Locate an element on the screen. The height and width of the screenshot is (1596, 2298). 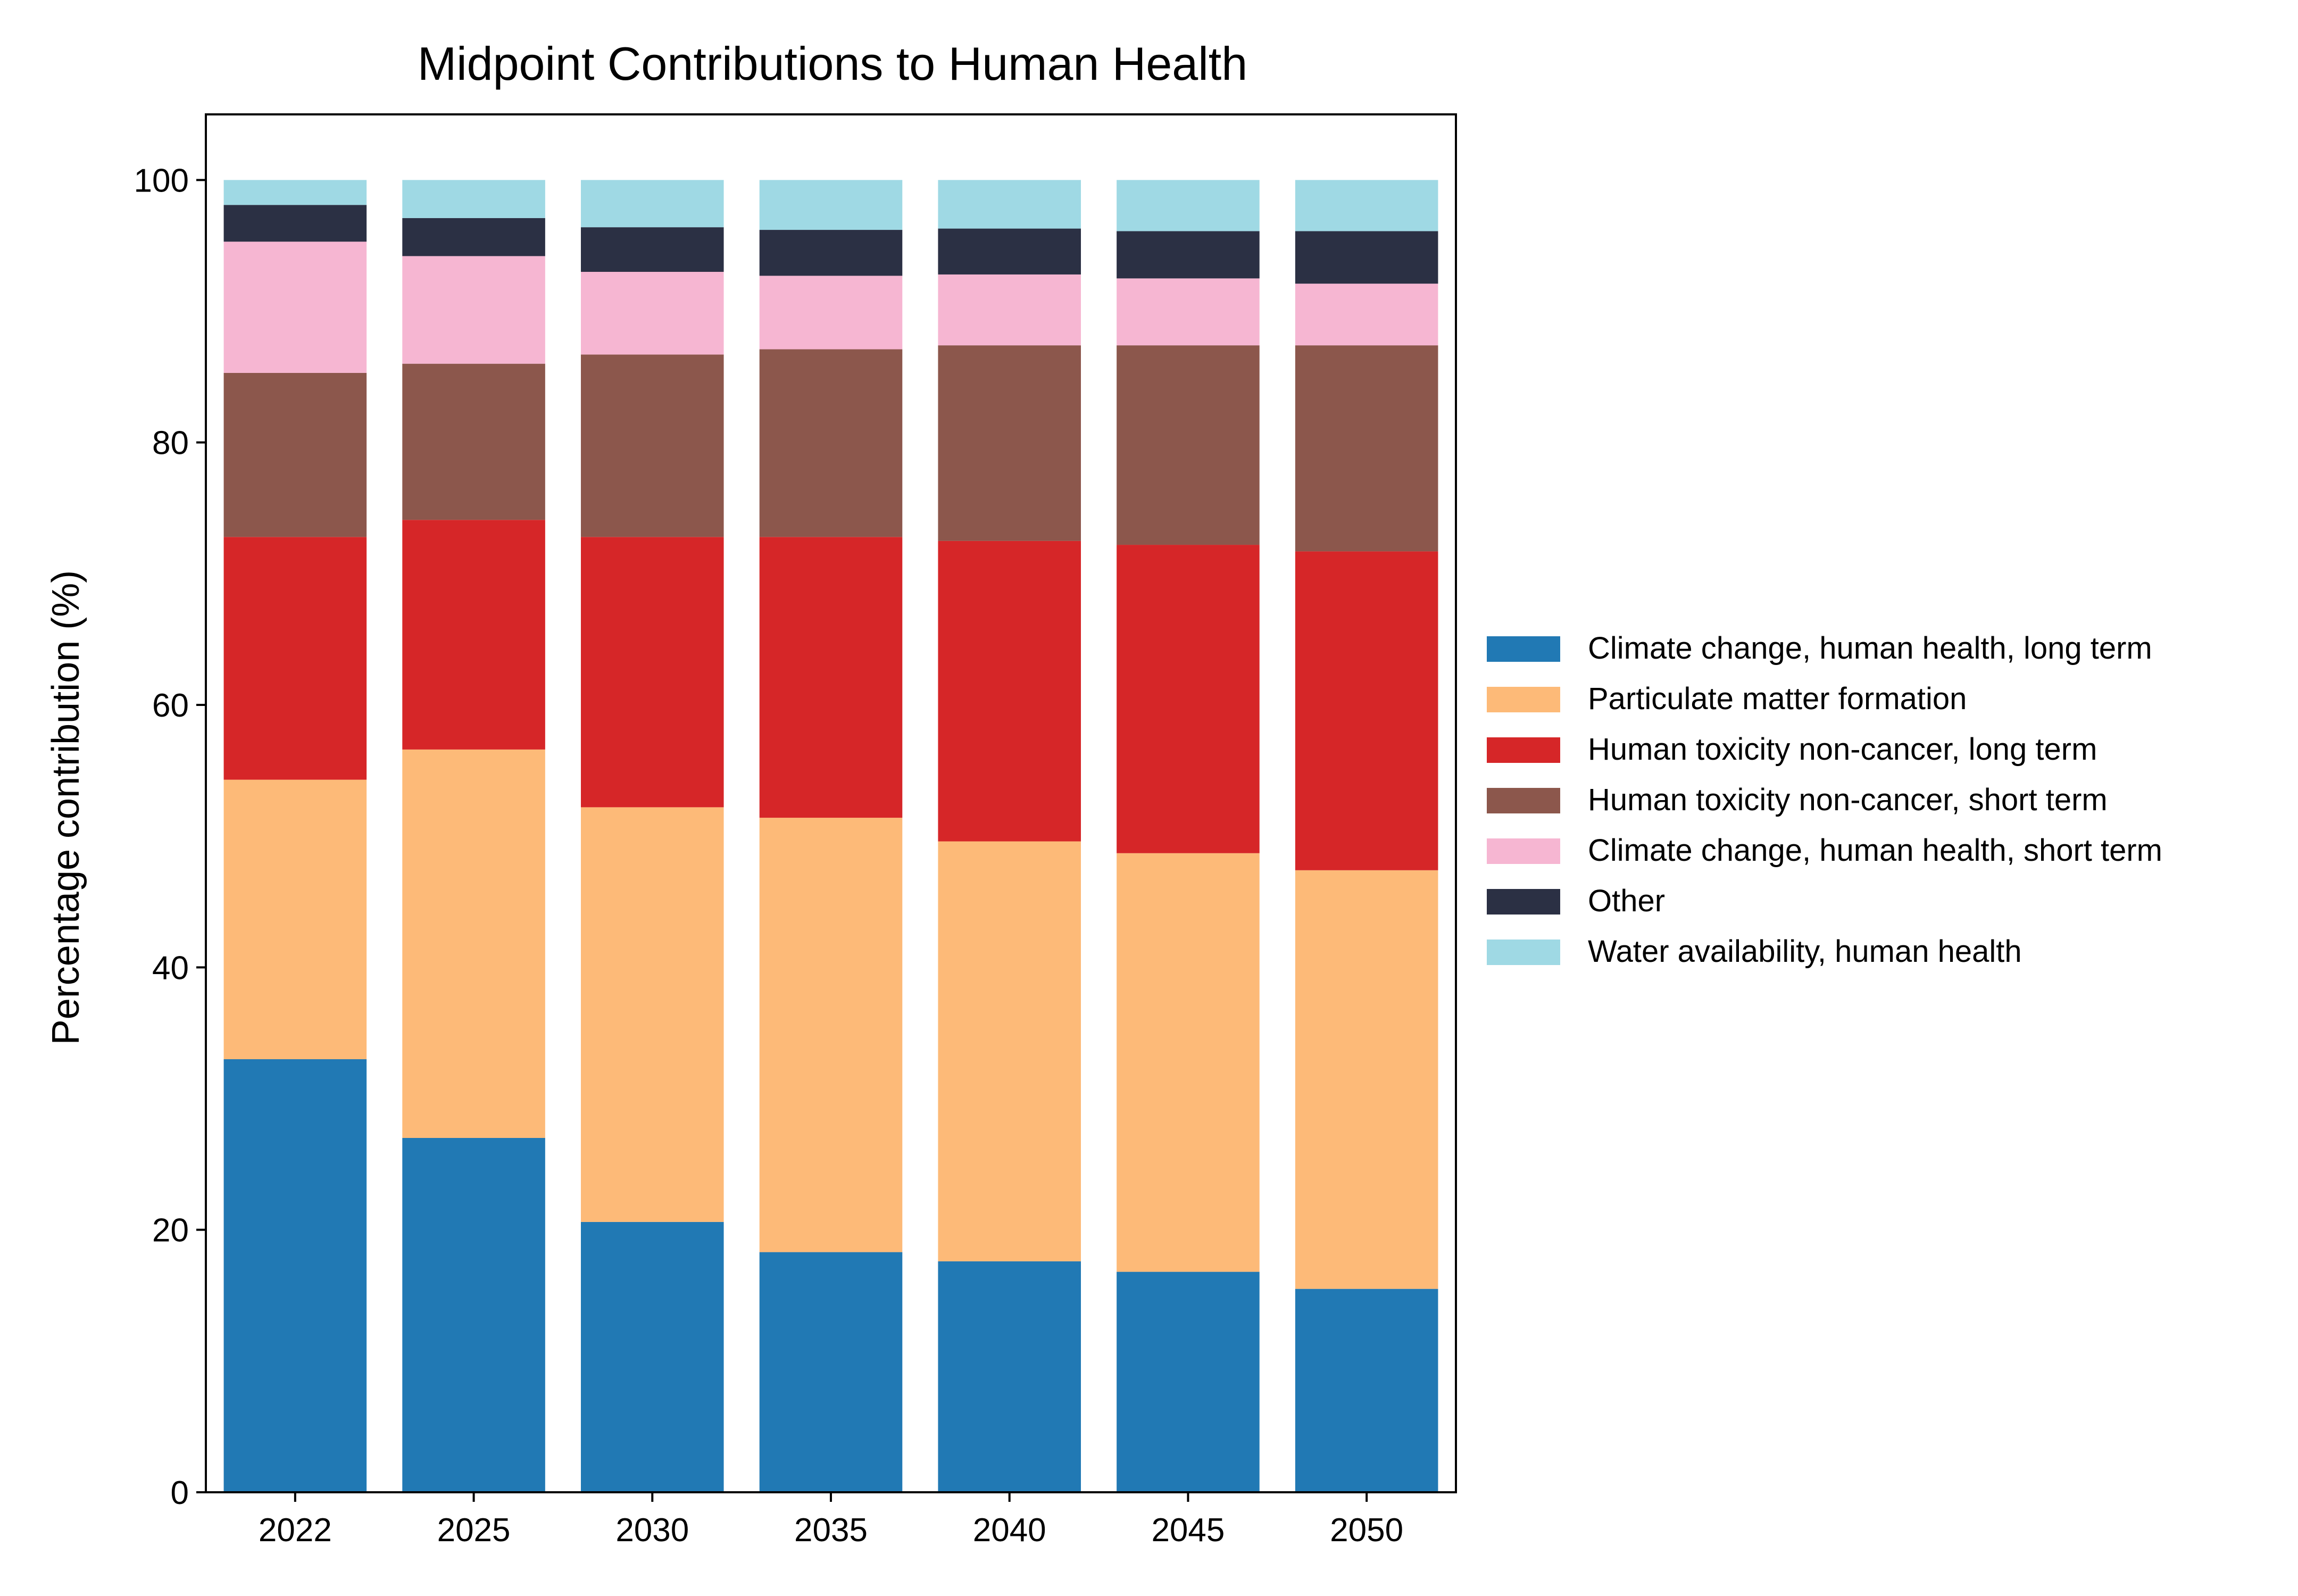
y-tick-label: 60 is located at coordinates (171, 705).